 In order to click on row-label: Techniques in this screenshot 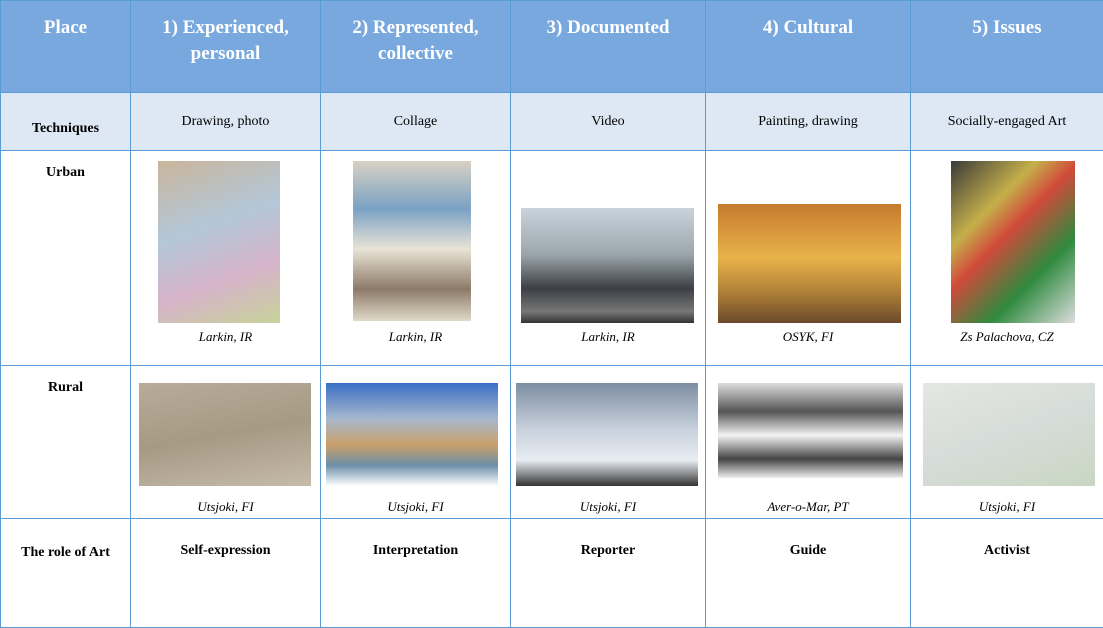, I will do `click(66, 122)`.